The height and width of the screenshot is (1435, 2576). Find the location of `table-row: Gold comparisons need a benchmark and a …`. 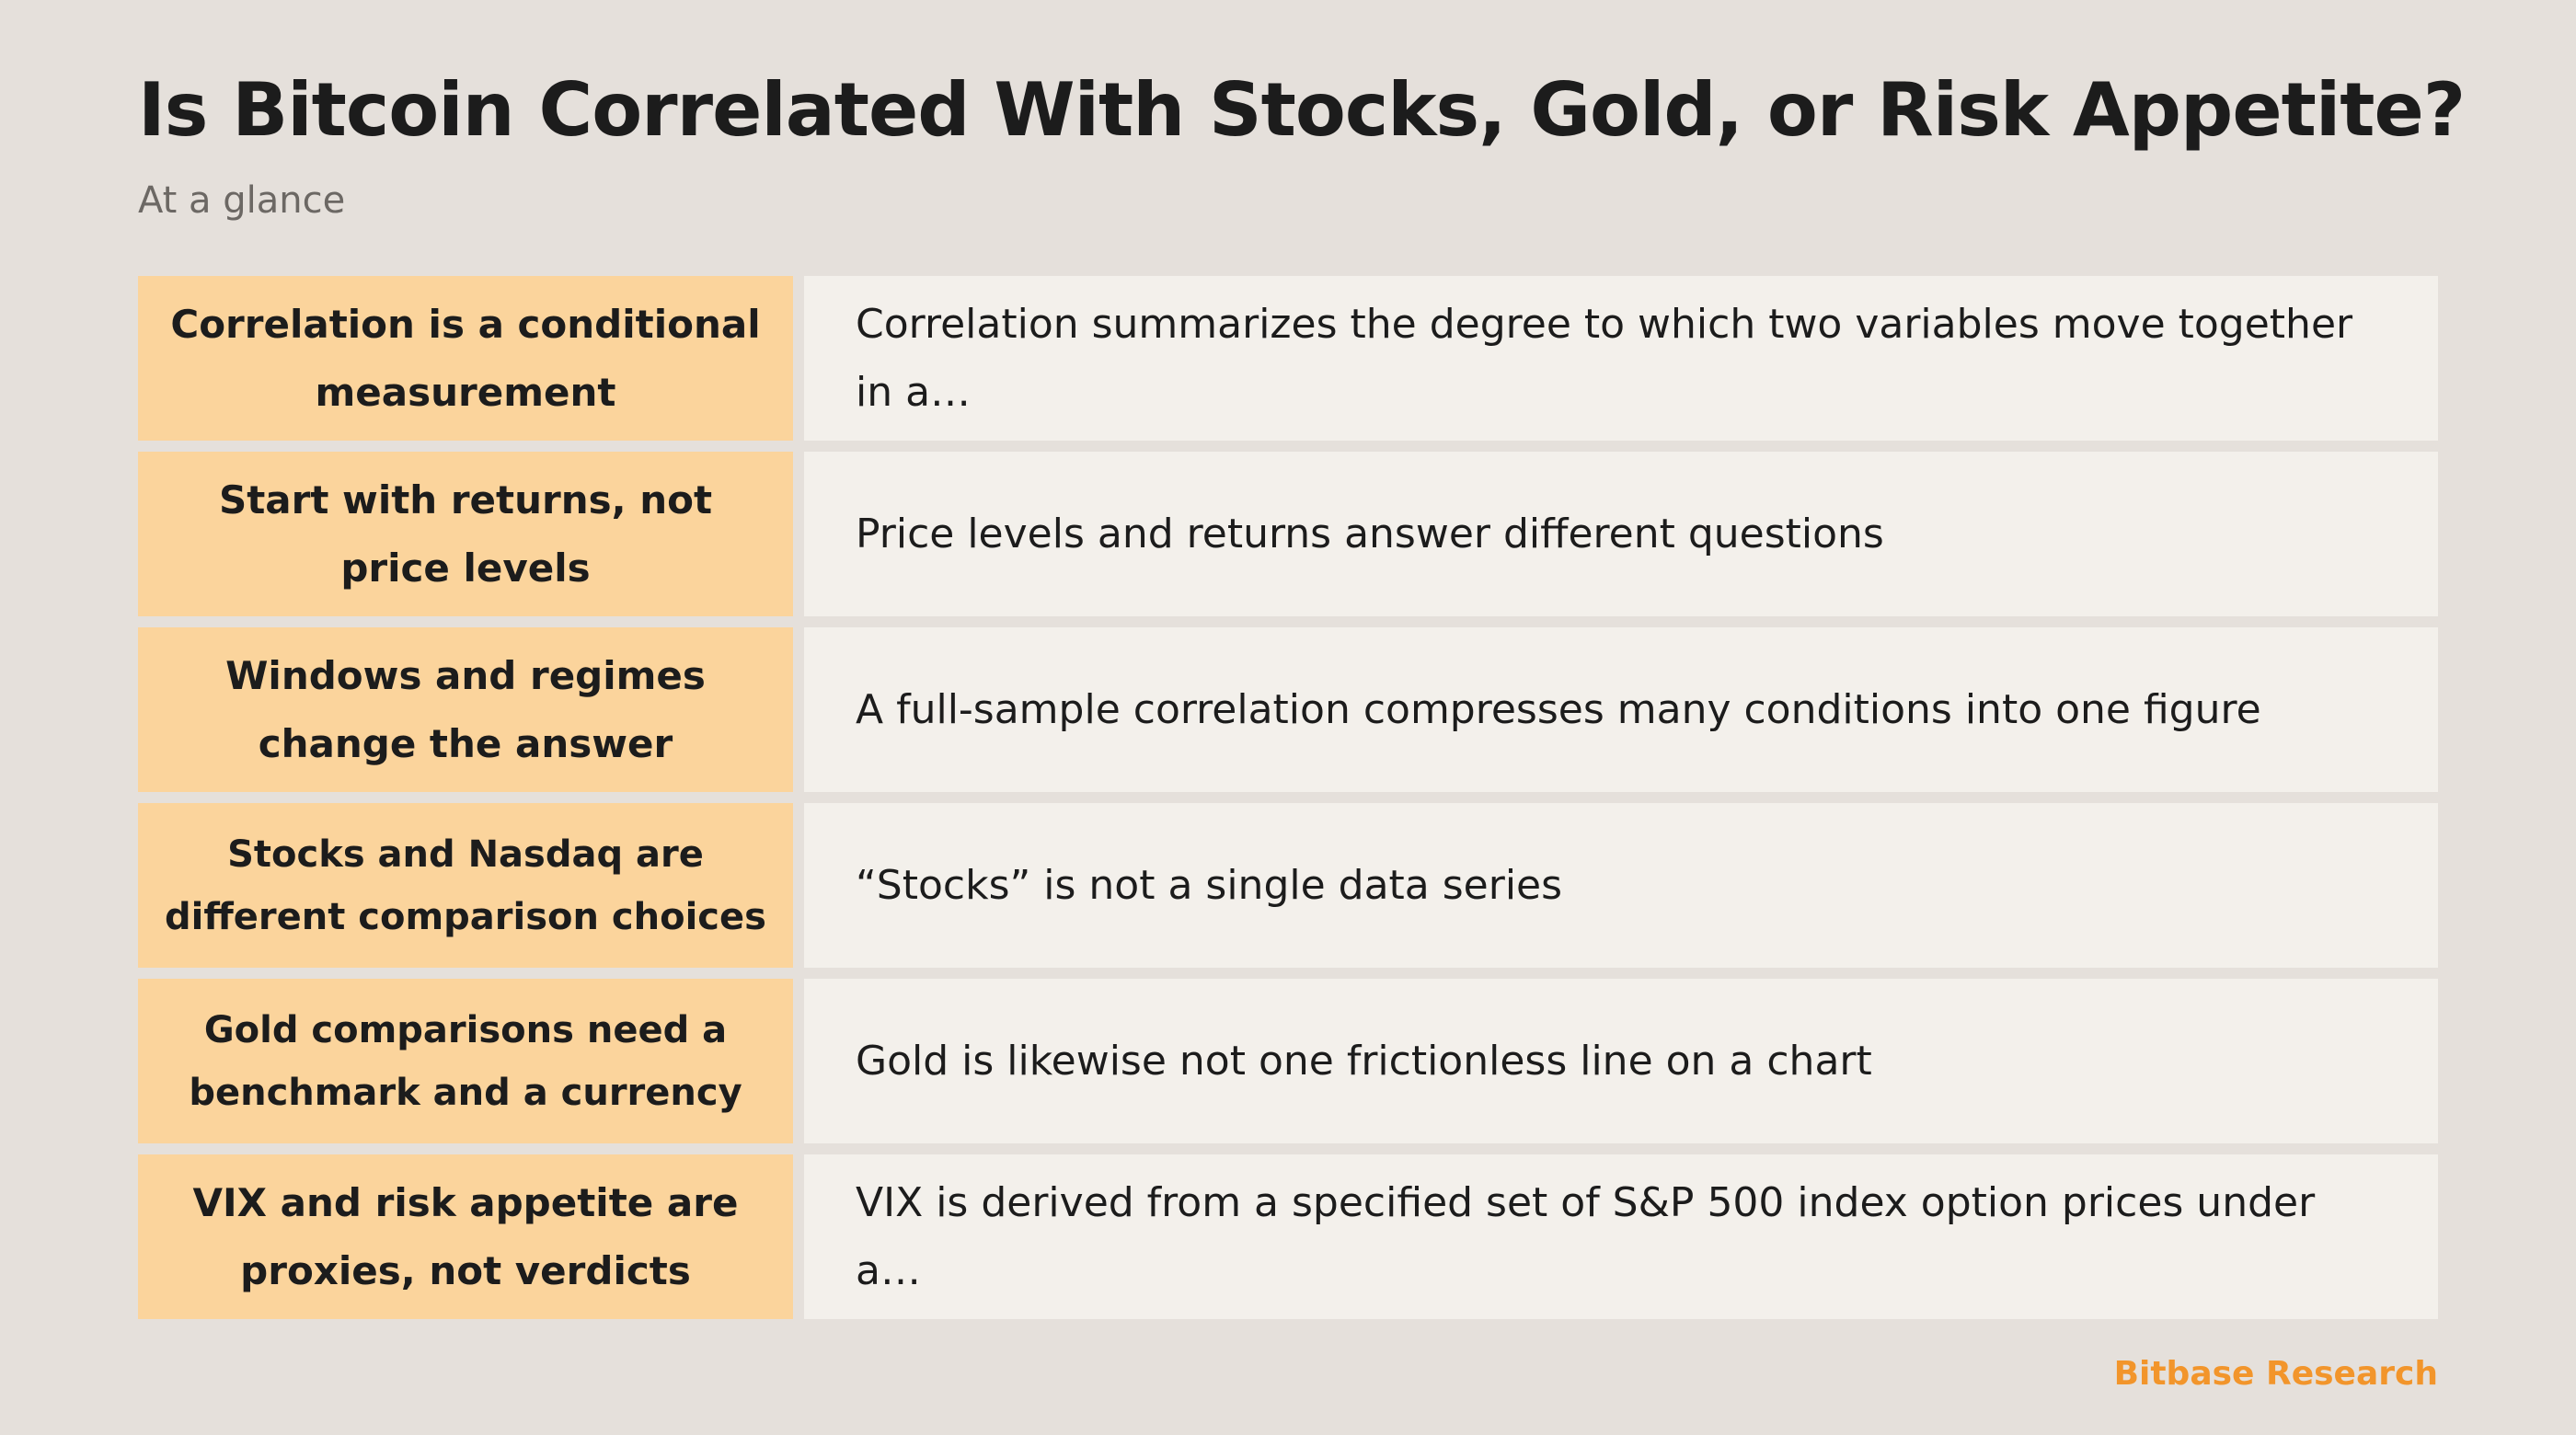

table-row: Gold comparisons need a benchmark and a … is located at coordinates (1288, 1061).